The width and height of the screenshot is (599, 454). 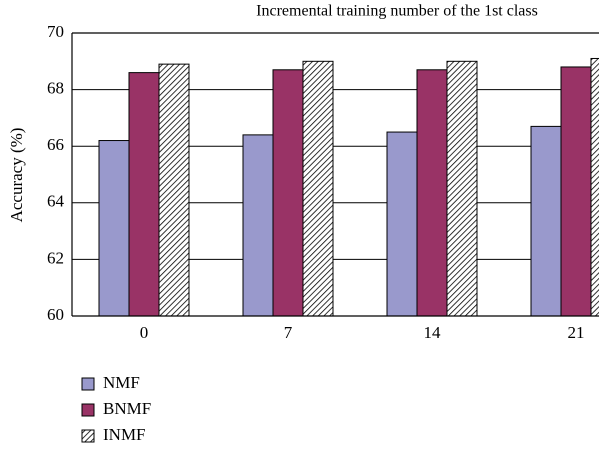 I want to click on y-tick-label: 60, so click(x=55, y=314).